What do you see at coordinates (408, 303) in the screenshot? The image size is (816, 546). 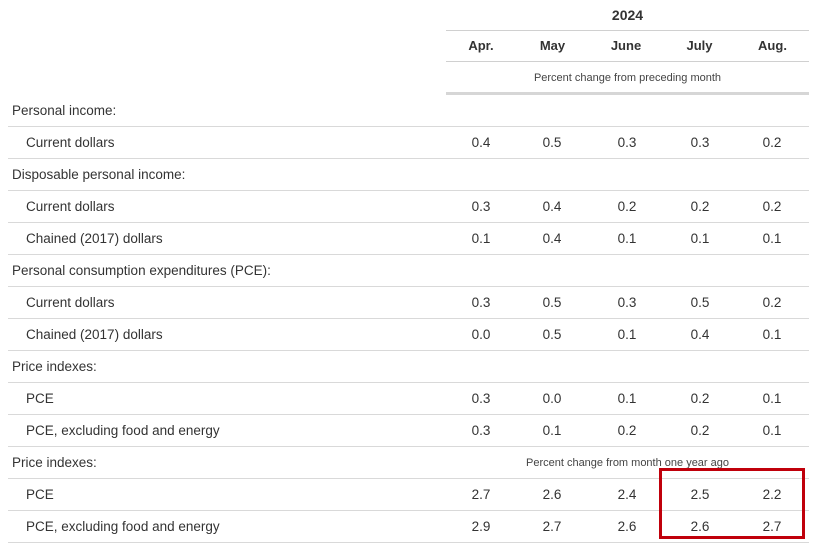 I see `table-row: Current dollars 0.3 0.5 0.3 0.5 0.2` at bounding box center [408, 303].